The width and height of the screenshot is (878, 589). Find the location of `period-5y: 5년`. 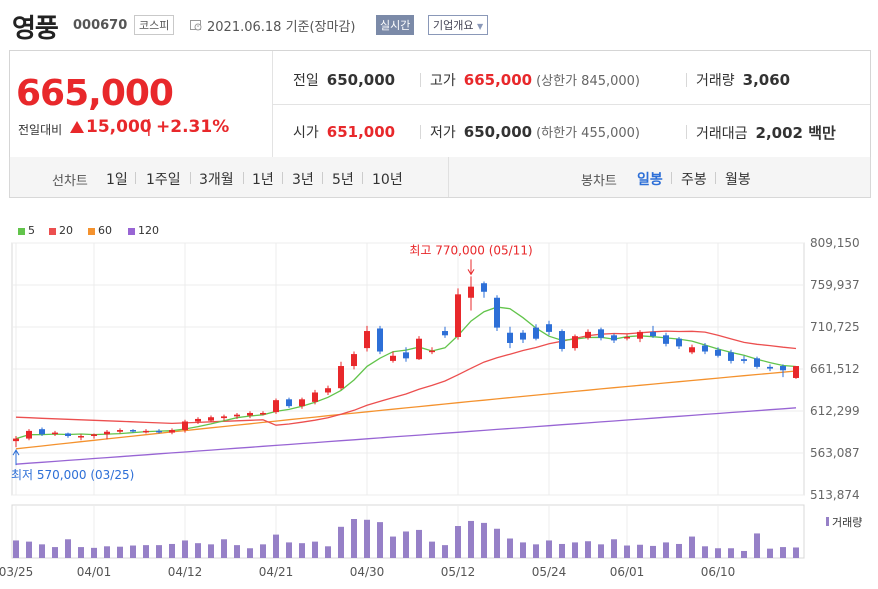

period-5y: 5년 is located at coordinates (343, 180).